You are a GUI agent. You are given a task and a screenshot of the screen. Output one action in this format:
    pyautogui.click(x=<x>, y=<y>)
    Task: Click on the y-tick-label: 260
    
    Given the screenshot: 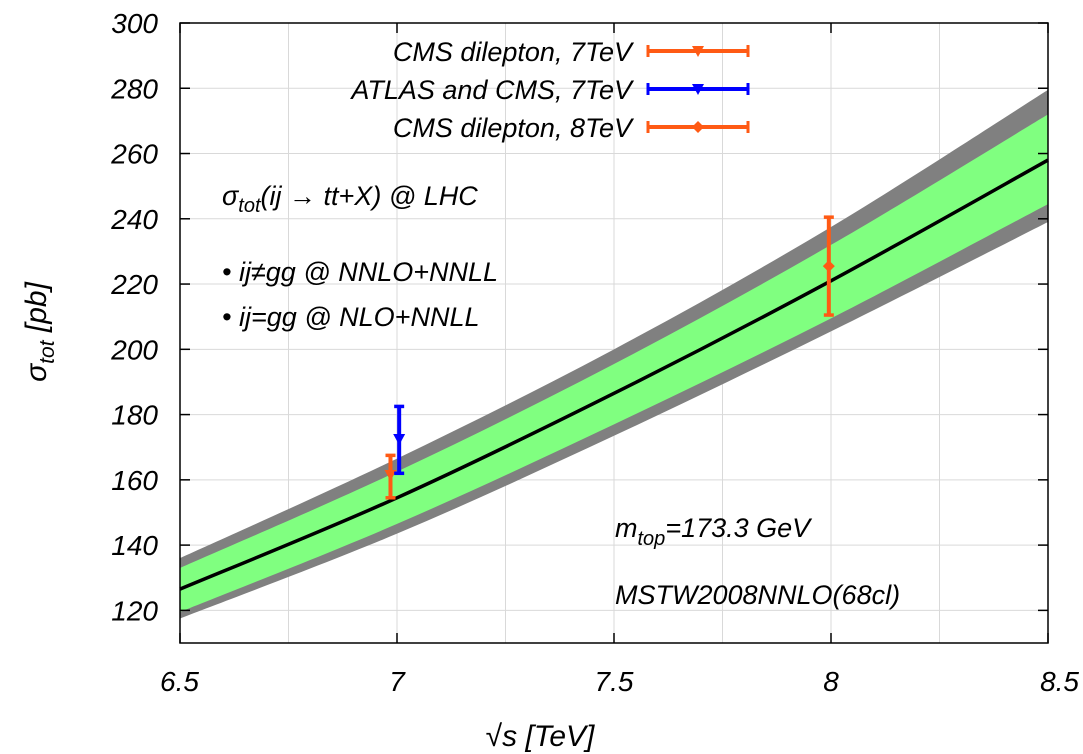 What is the action you would take?
    pyautogui.click(x=134, y=154)
    